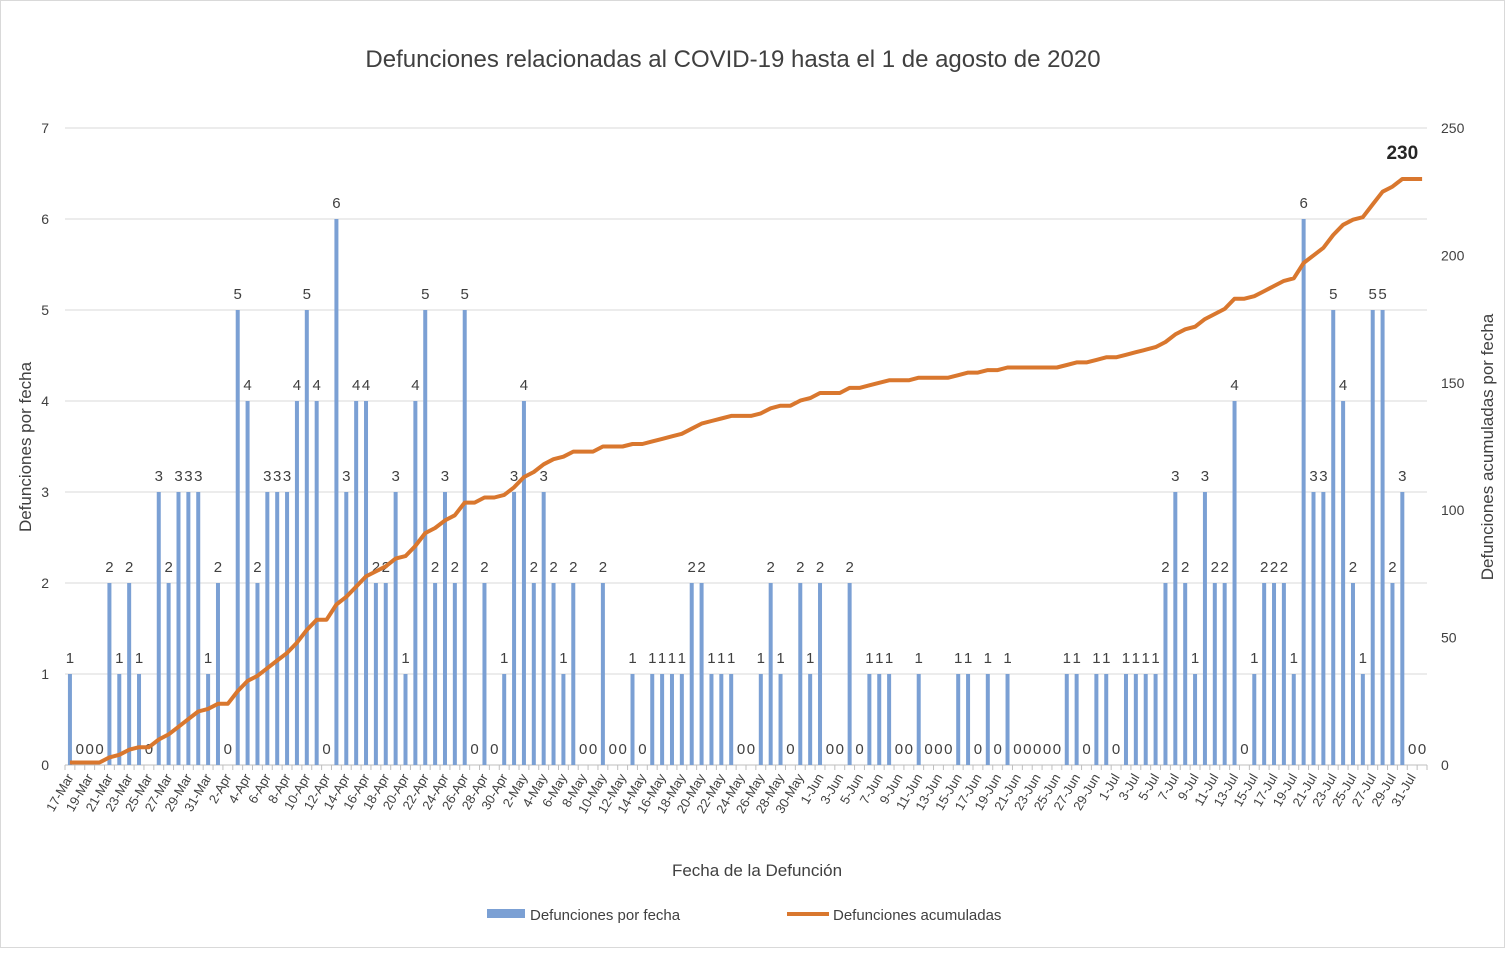  What do you see at coordinates (45, 401) in the screenshot?
I see `y-tick-label: 4` at bounding box center [45, 401].